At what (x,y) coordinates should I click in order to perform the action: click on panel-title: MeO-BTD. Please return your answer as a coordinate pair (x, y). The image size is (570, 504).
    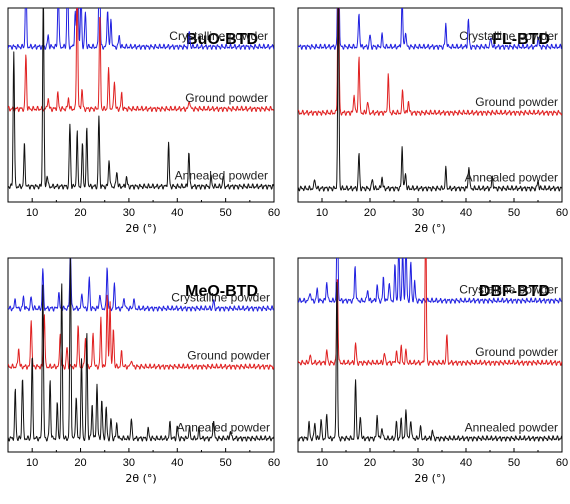
    Looking at the image, I should click on (221, 291).